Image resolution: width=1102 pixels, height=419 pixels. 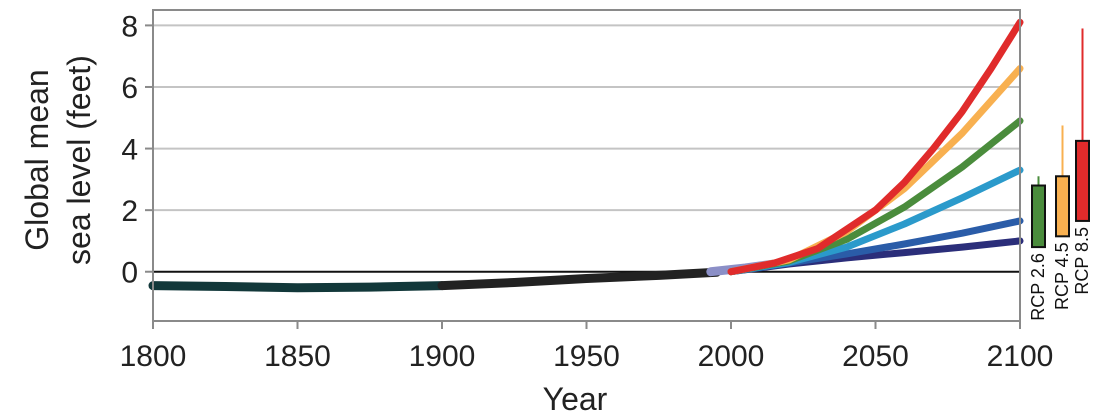 What do you see at coordinates (1038, 287) in the screenshot?
I see `rcp-label-0: RCP 2.6` at bounding box center [1038, 287].